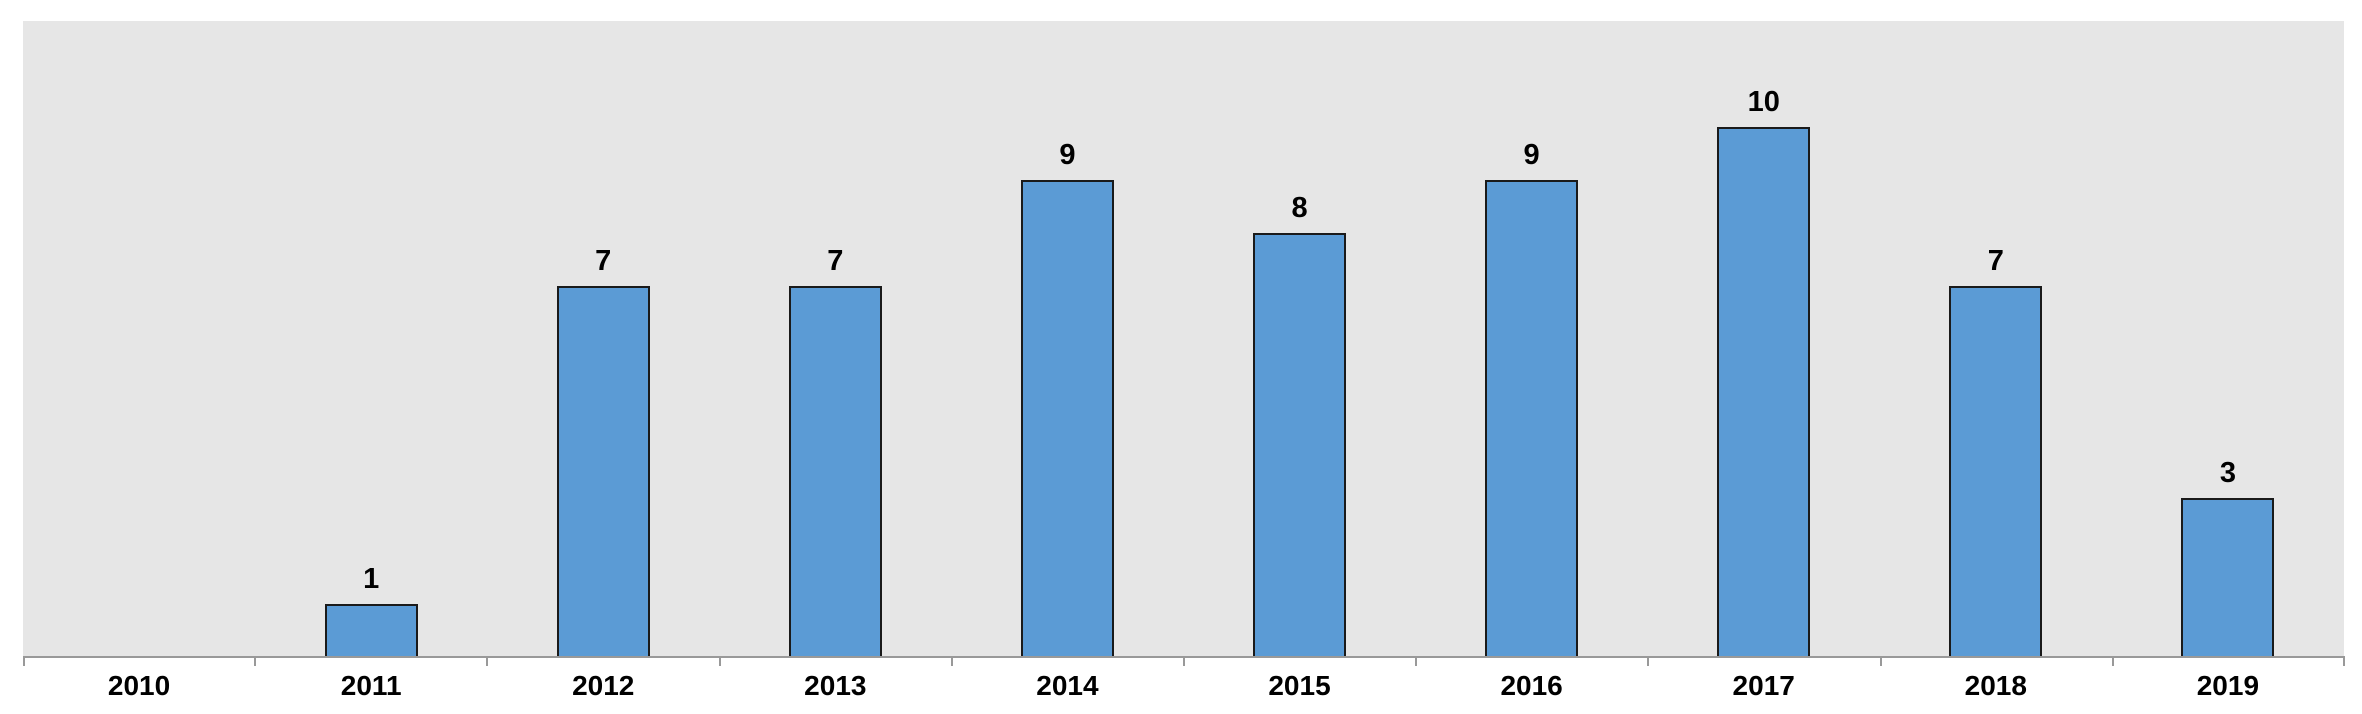 This screenshot has height=714, width=2362. I want to click on bar-group: 10, so click(1764, 339).